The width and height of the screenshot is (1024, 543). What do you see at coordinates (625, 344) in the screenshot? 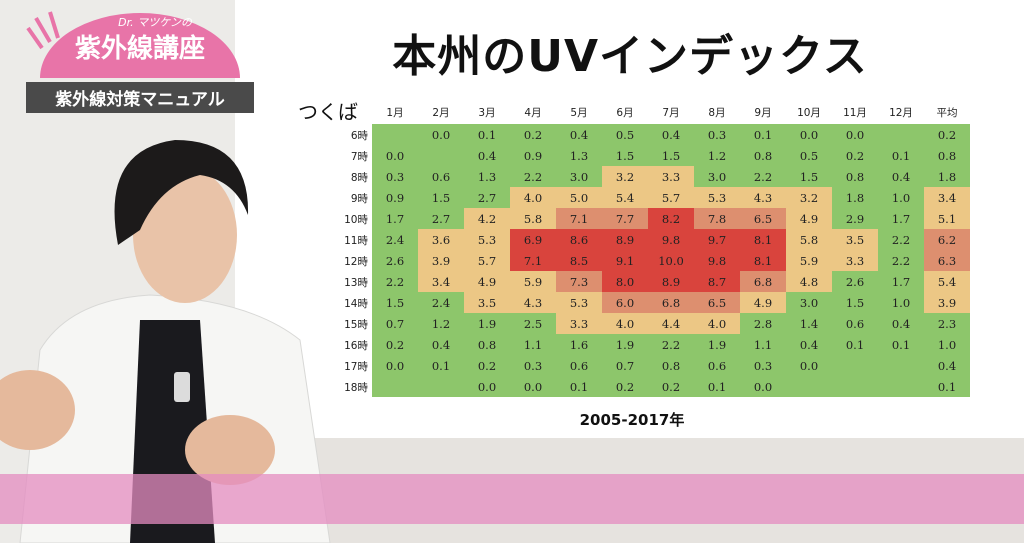
I see `cell: 1.9` at bounding box center [625, 344].